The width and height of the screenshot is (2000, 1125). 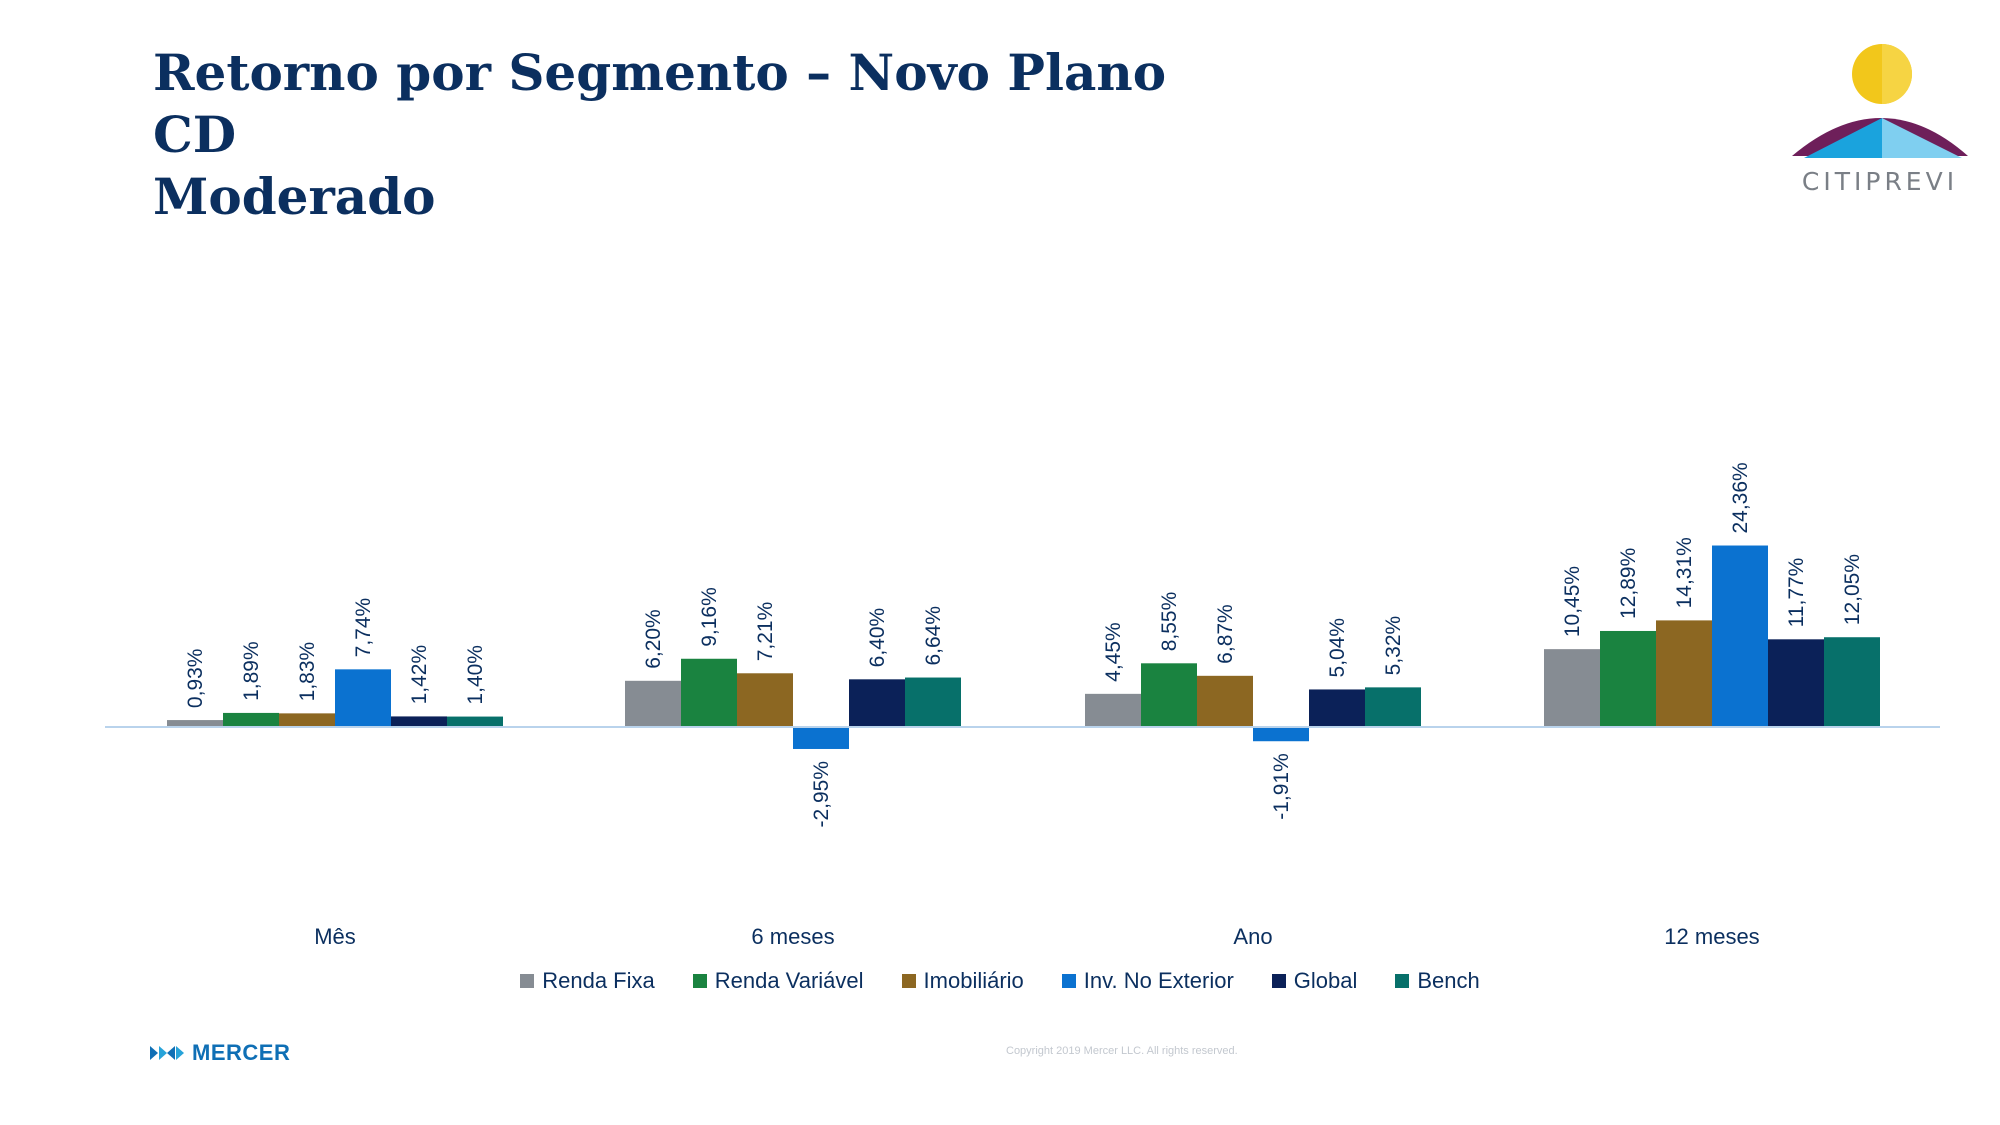 What do you see at coordinates (419, 675) in the screenshot?
I see `data-label: 1,42%` at bounding box center [419, 675].